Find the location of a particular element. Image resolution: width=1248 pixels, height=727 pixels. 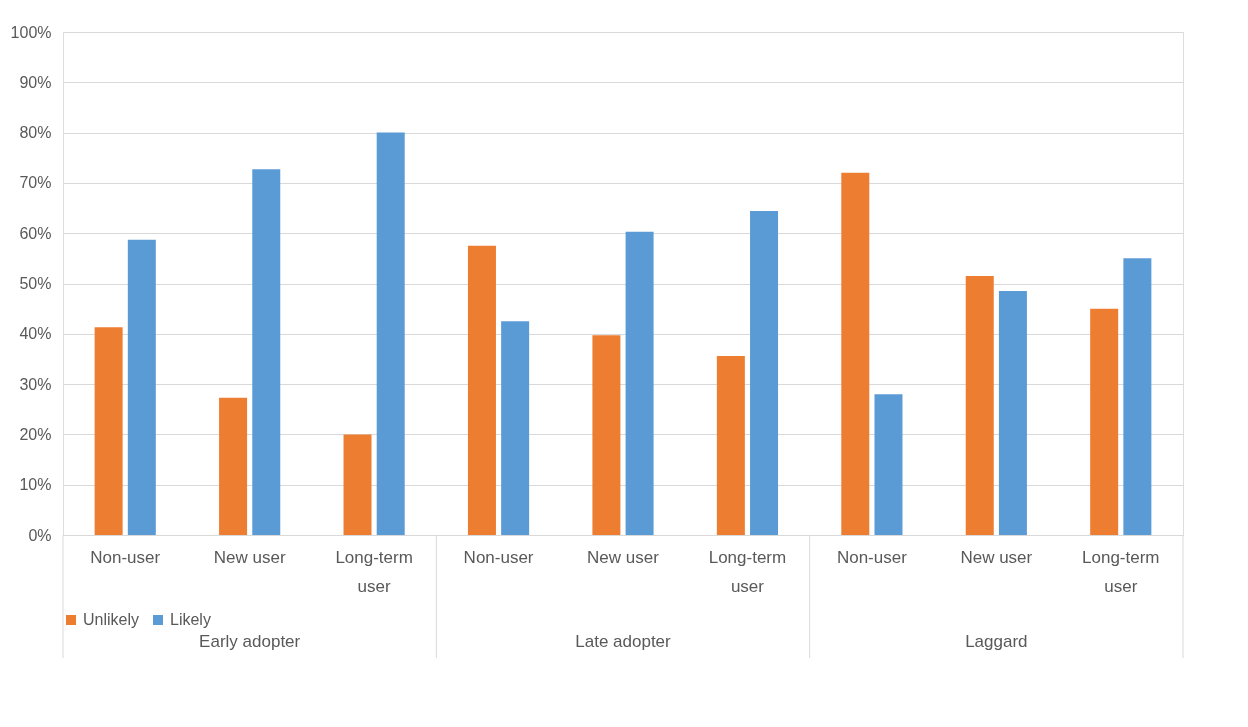

y-tick-label: 40% is located at coordinates (35, 334).